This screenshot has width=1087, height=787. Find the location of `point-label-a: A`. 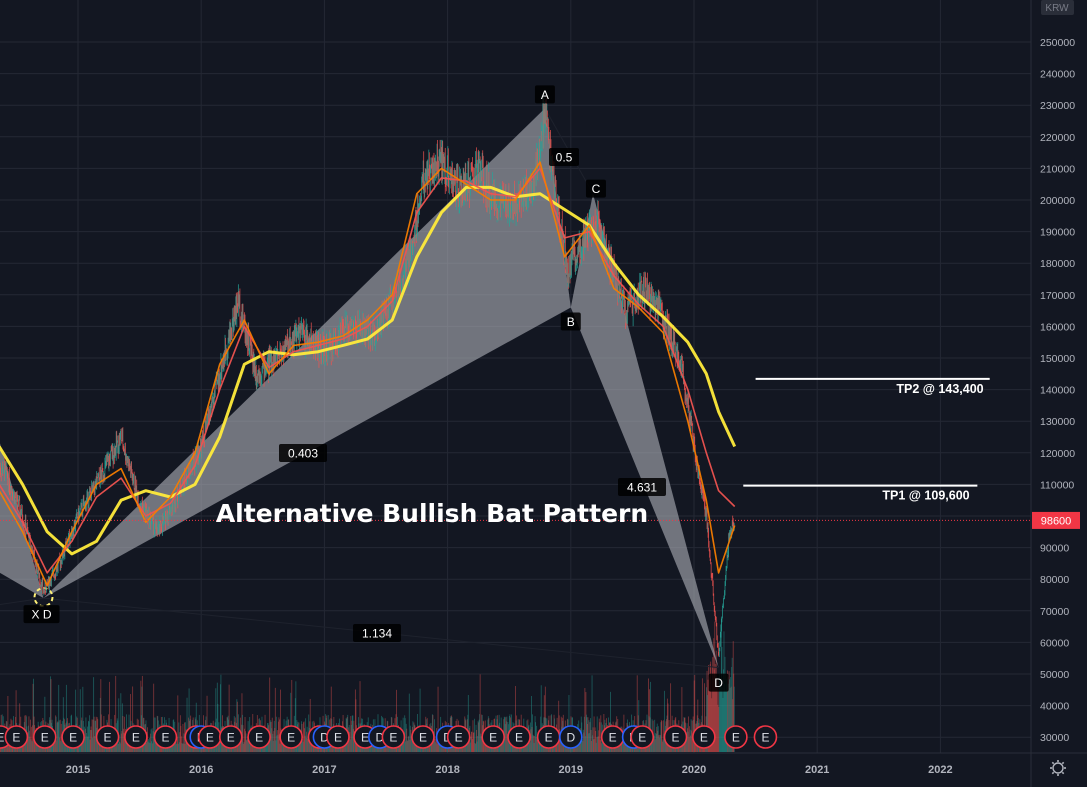

point-label-a: A is located at coordinates (544, 94).